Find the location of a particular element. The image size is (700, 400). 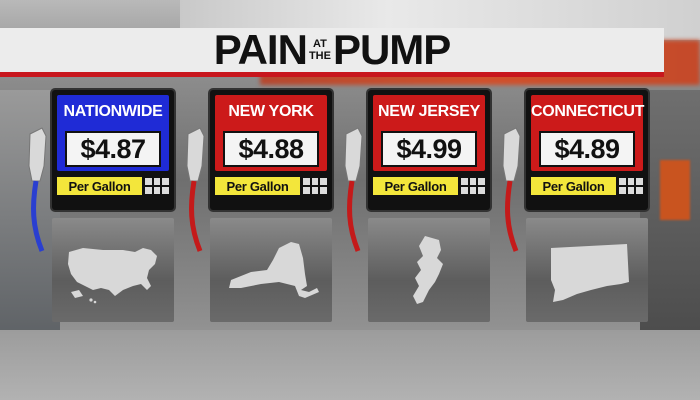

pump-card-nationwide: NATIONWIDE $4.87 Per Gallon is located at coordinates (101, 206).